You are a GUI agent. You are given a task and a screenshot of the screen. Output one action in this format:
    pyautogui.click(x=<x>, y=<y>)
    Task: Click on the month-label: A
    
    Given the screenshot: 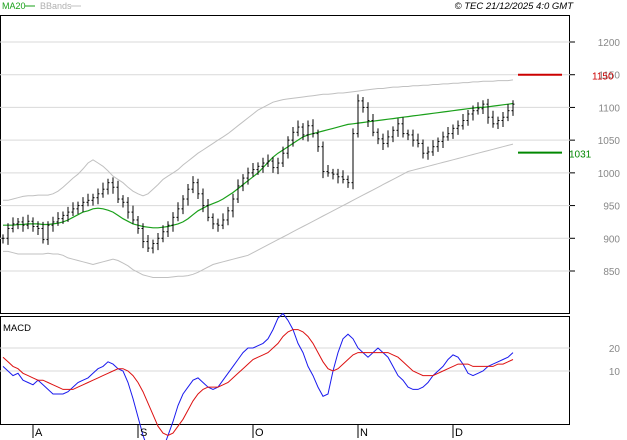 What is the action you would take?
    pyautogui.click(x=39, y=433)
    